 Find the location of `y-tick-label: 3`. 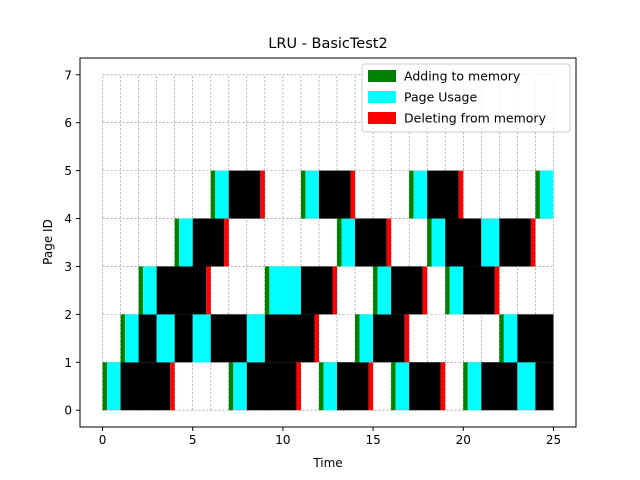

y-tick-label: 3 is located at coordinates (68, 267).